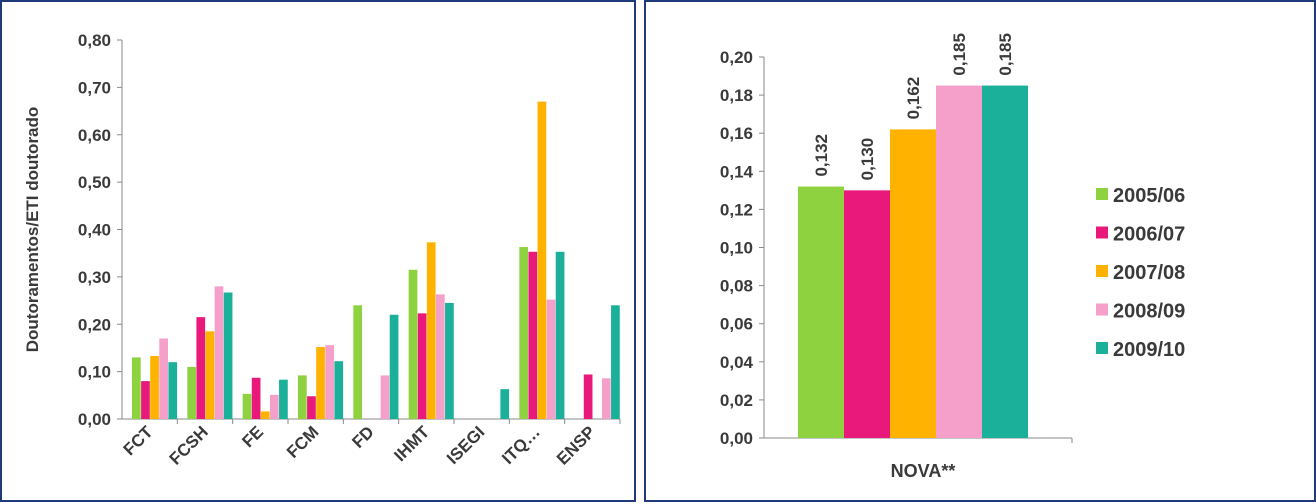 This screenshot has width=1316, height=504. What do you see at coordinates (736, 324) in the screenshot?
I see `y-tick-label: 0,06` at bounding box center [736, 324].